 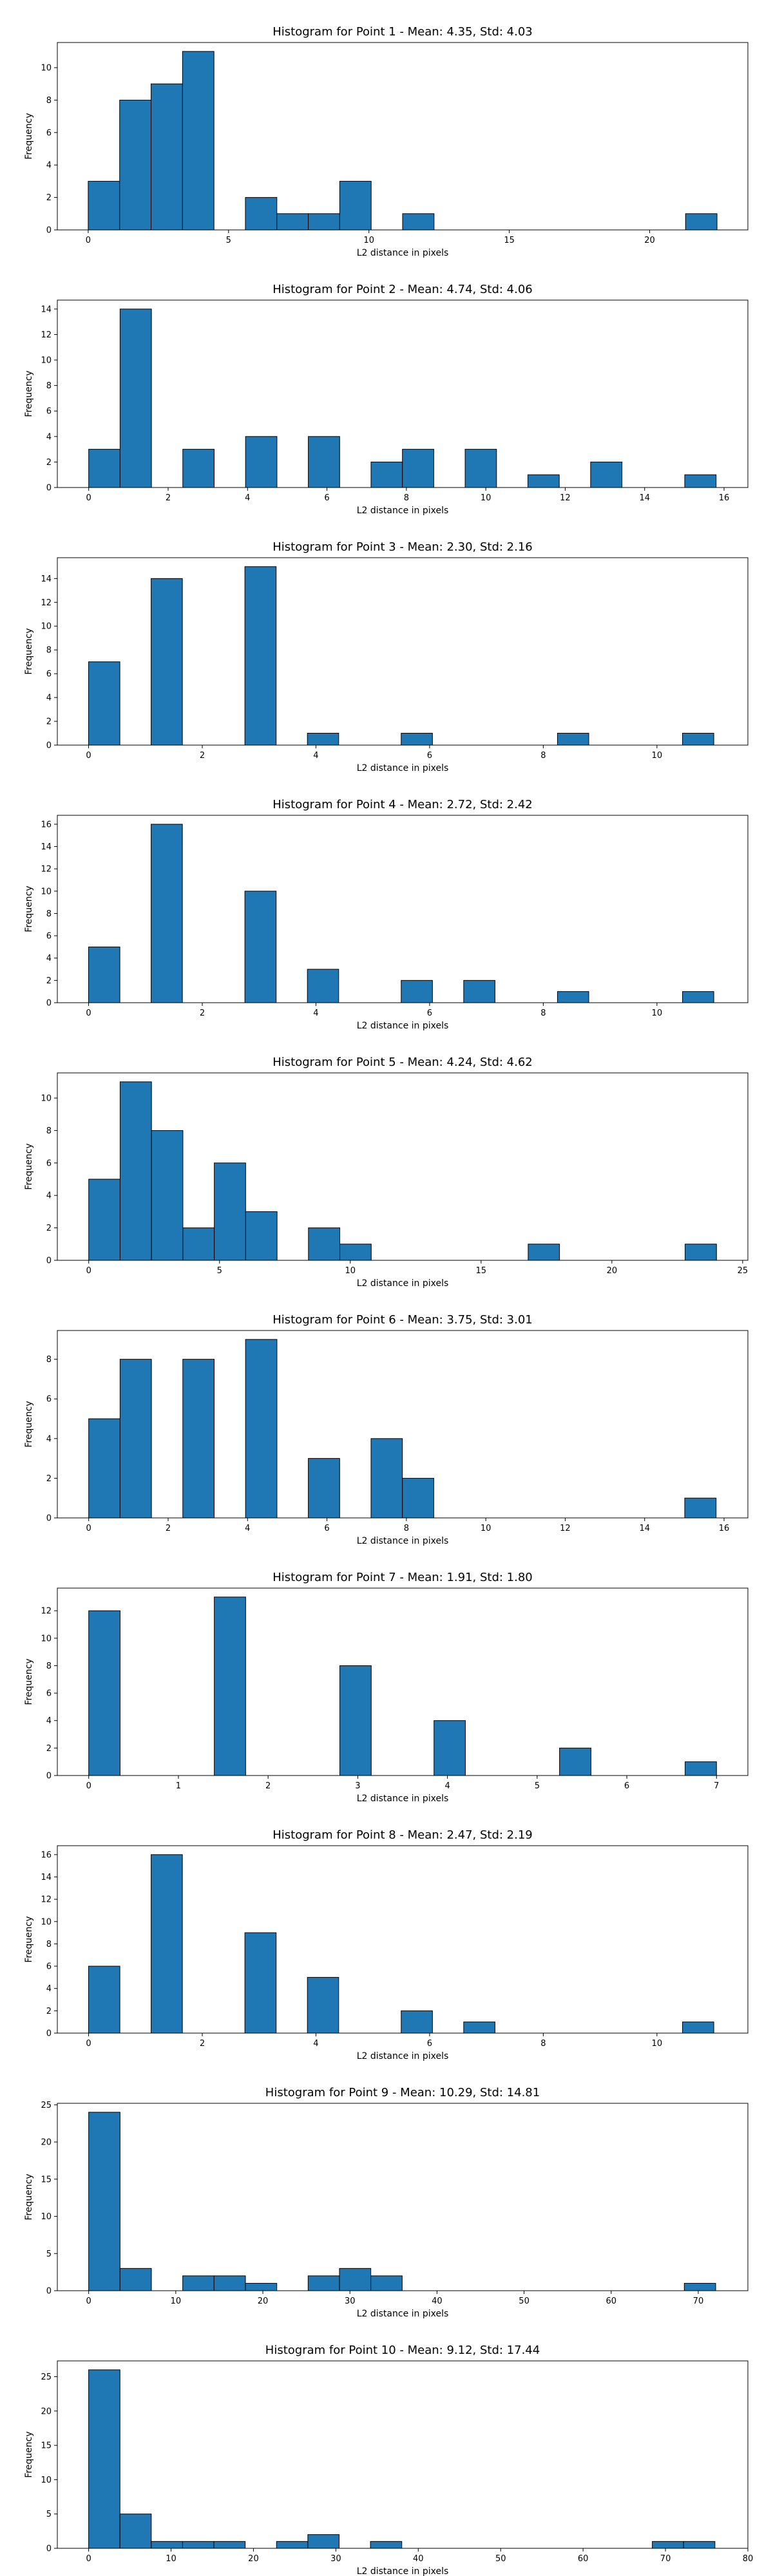 What do you see at coordinates (46, 891) in the screenshot?
I see `chart-4-ytick-label-10: 10` at bounding box center [46, 891].